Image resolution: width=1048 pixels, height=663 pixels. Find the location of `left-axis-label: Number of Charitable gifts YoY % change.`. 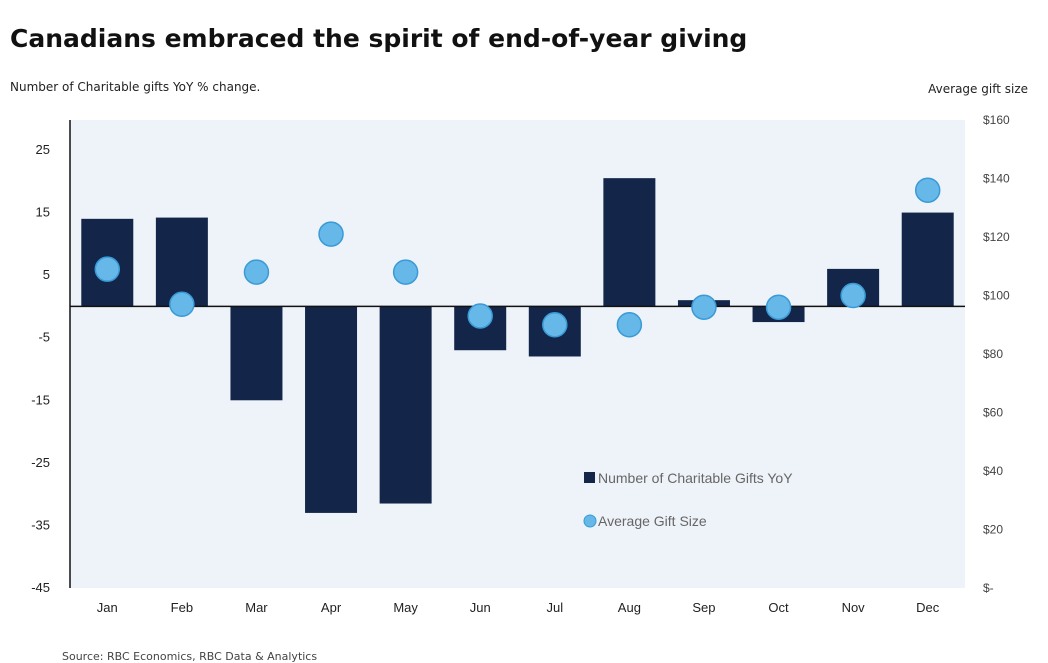

left-axis-label: Number of Charitable gifts YoY % change. is located at coordinates (135, 87).